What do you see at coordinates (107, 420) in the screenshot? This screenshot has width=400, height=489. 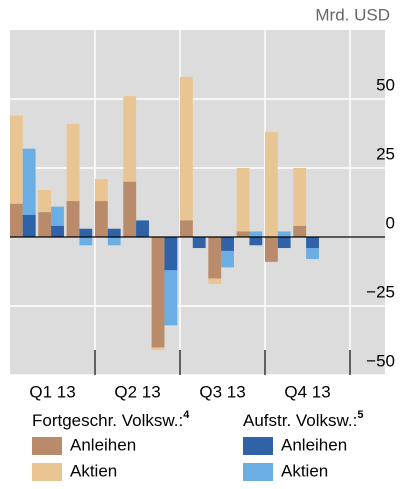 I see `legend-group-title: Fortgeschr. Volksw.:` at bounding box center [107, 420].